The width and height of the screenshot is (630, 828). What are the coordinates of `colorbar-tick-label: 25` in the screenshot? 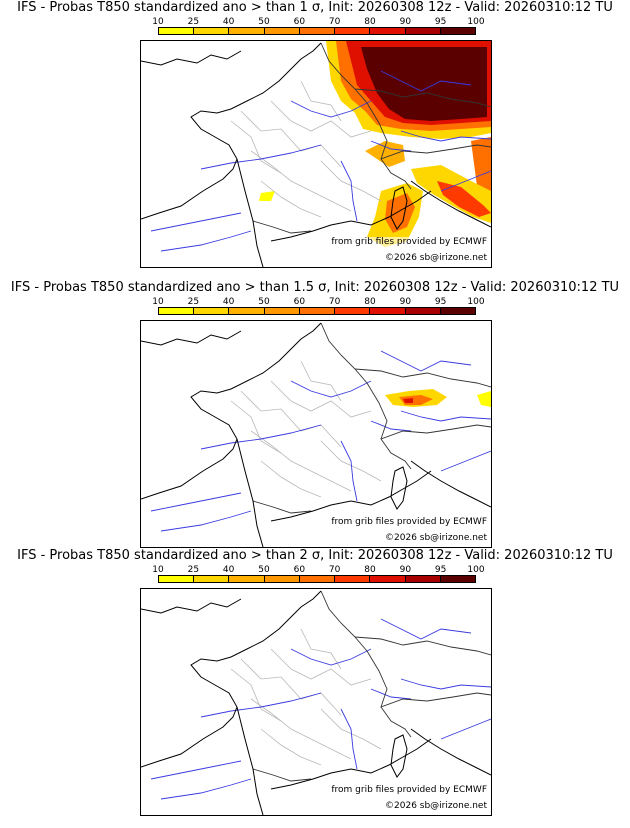 It's located at (193, 22).